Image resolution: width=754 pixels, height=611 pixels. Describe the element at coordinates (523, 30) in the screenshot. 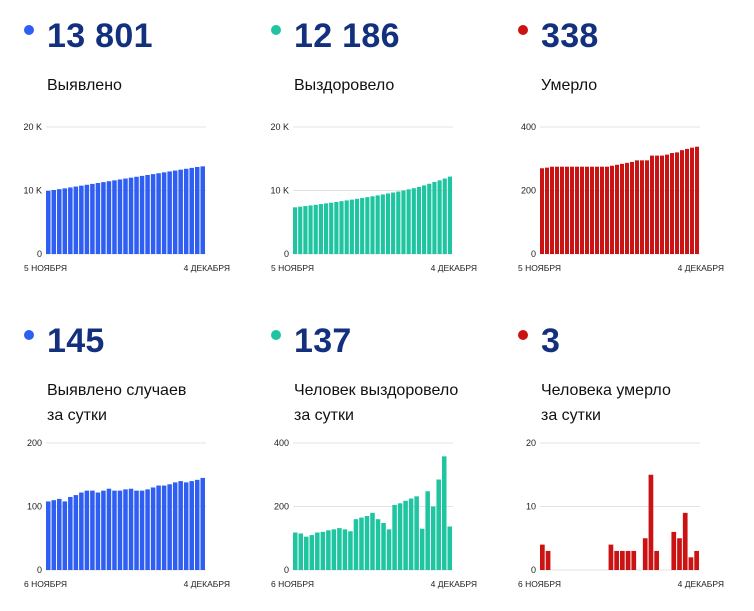

I see `deaths-total-dot-icon` at that location.